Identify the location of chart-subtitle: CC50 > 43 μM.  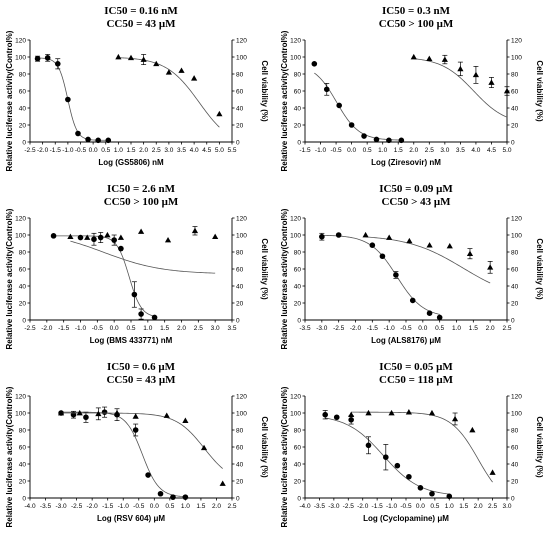
(416, 202).